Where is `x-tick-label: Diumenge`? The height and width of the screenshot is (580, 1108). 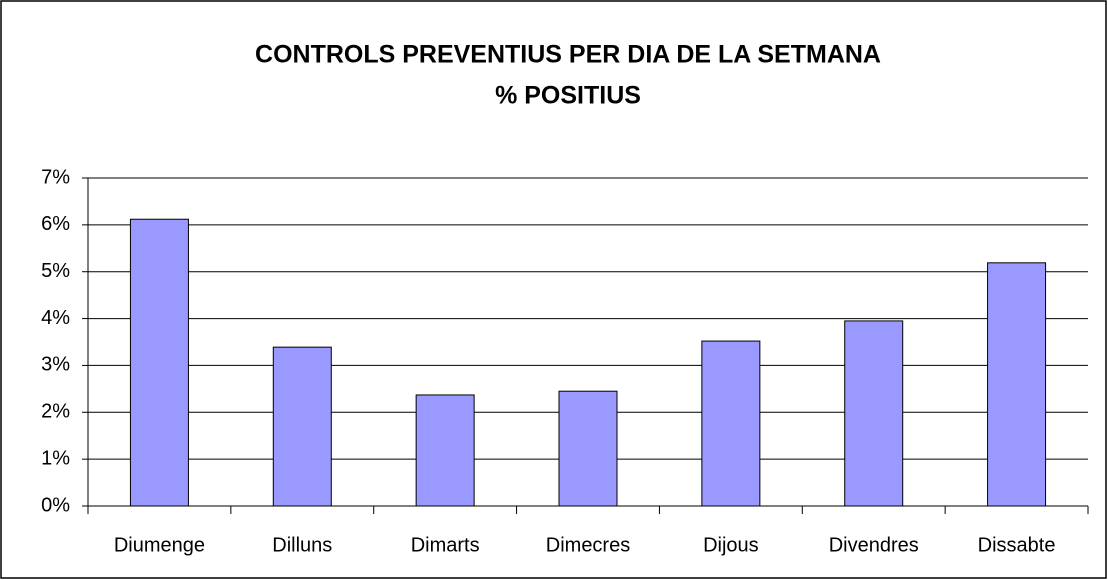 x-tick-label: Diumenge is located at coordinates (159, 545).